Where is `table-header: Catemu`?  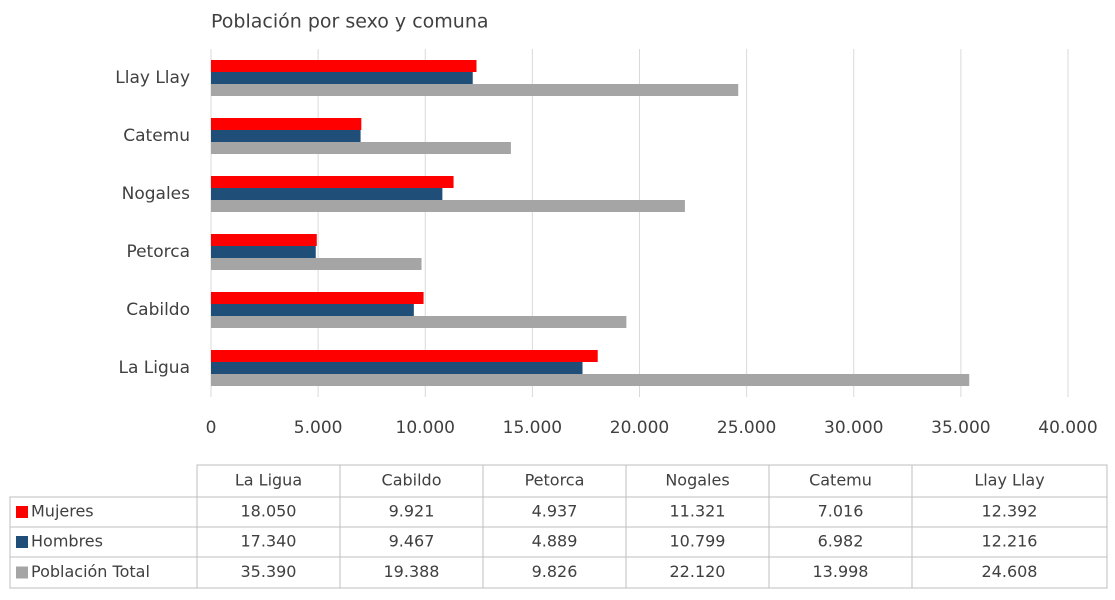 table-header: Catemu is located at coordinates (840, 480).